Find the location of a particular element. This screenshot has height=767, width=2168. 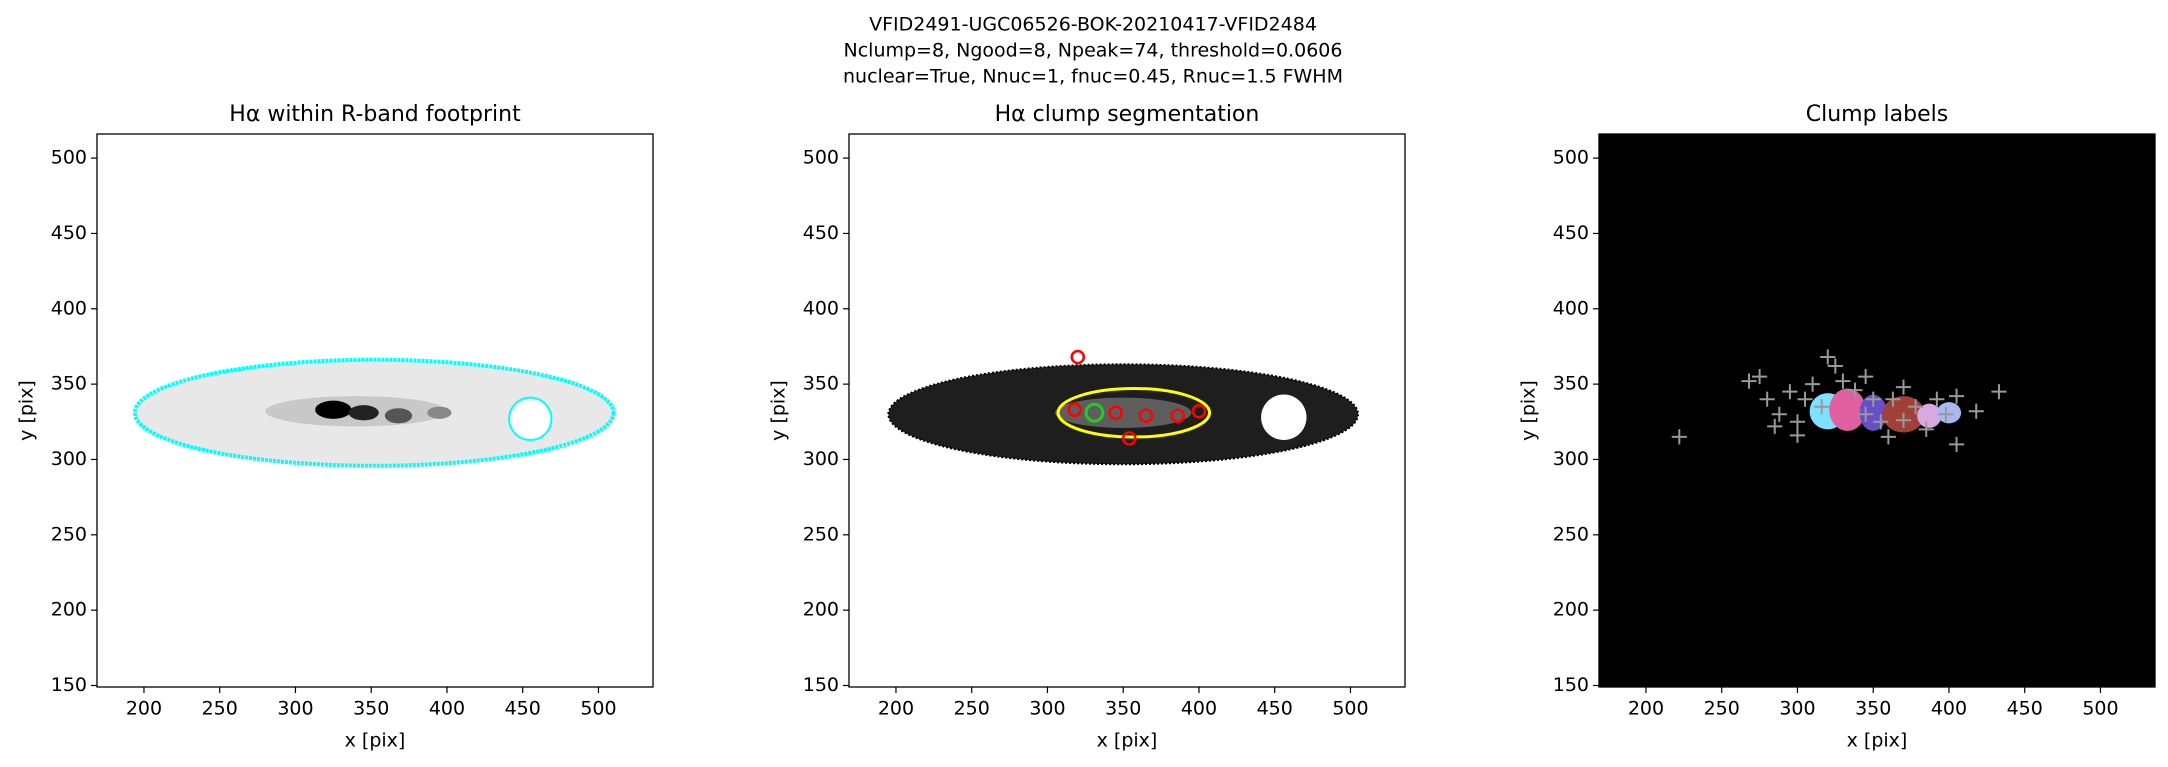

segment-contour is located at coordinates (1134, 413).